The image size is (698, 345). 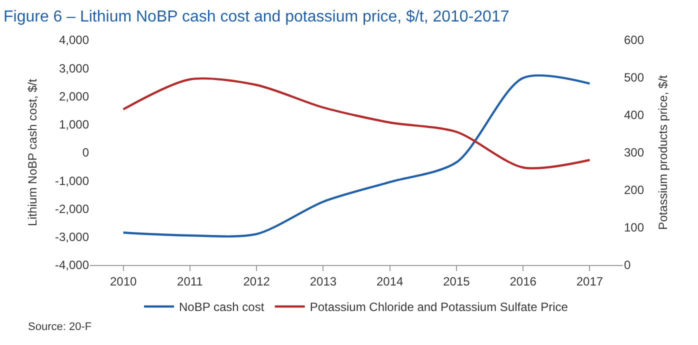 What do you see at coordinates (72, 237) in the screenshot?
I see `y-tick-label: -3,000` at bounding box center [72, 237].